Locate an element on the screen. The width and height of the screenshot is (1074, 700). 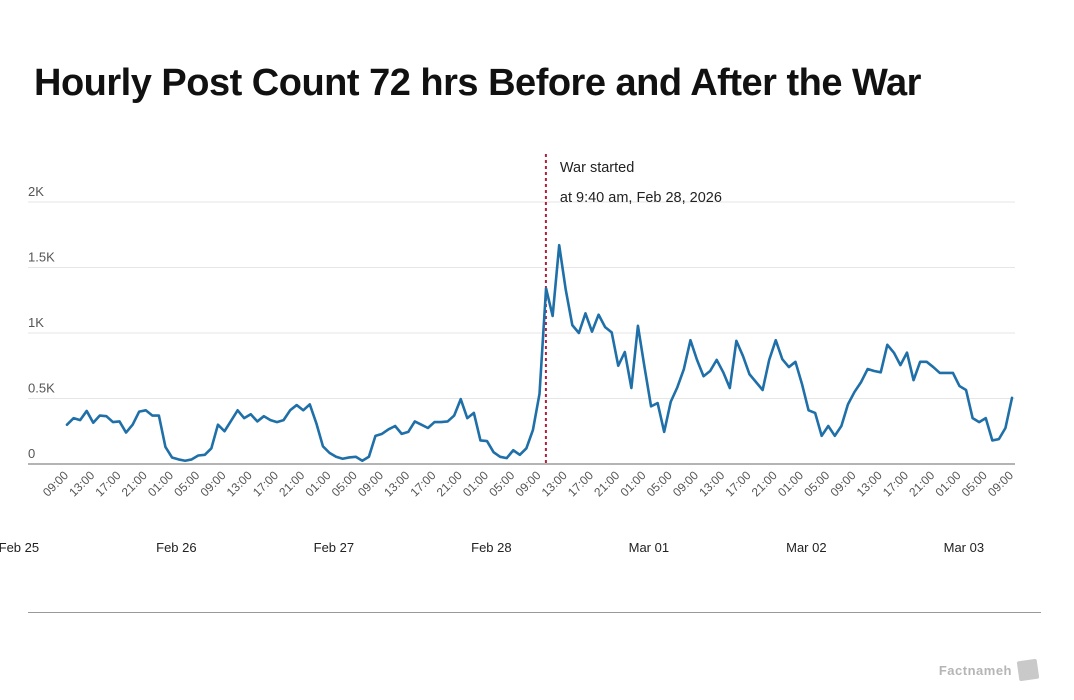
y-tick-label: 0.5K is located at coordinates (41, 388).